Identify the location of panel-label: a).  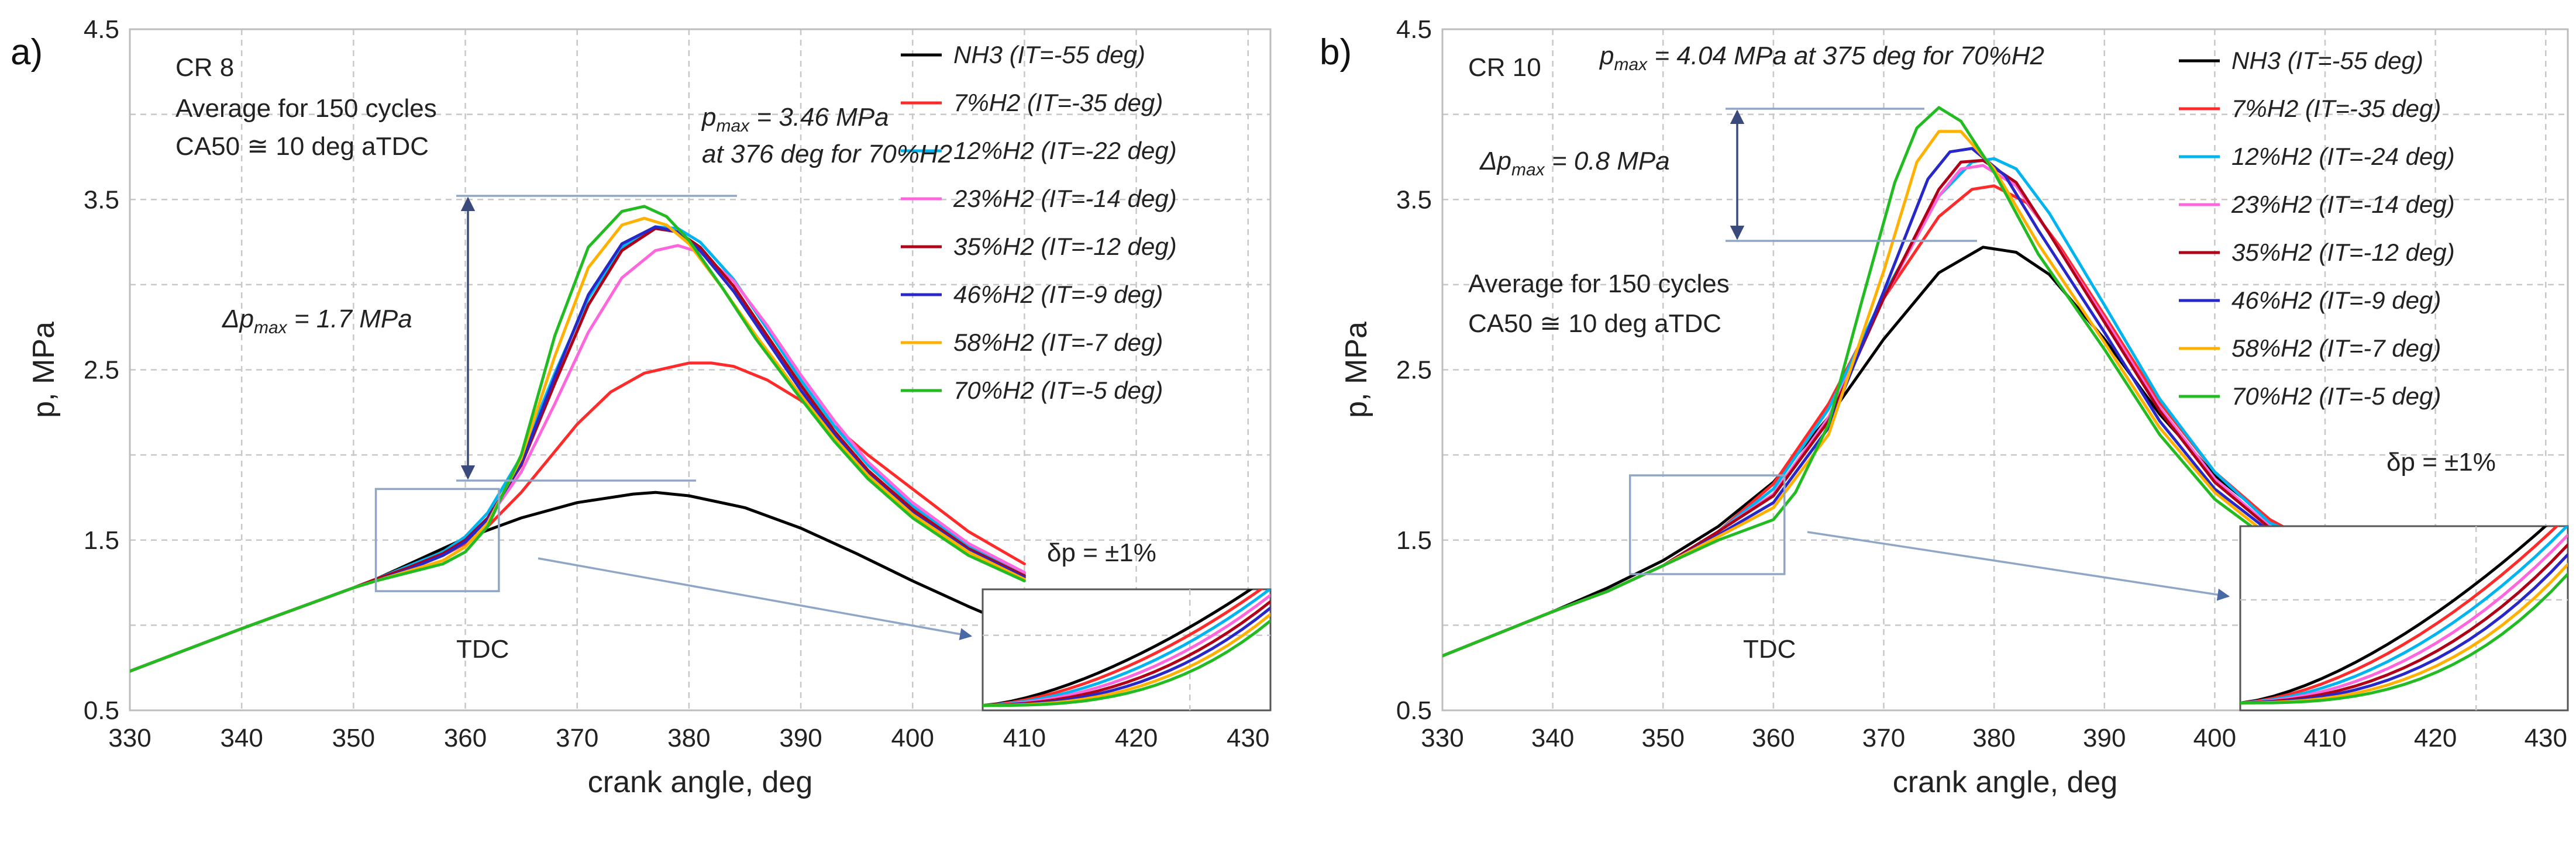
(27, 52).